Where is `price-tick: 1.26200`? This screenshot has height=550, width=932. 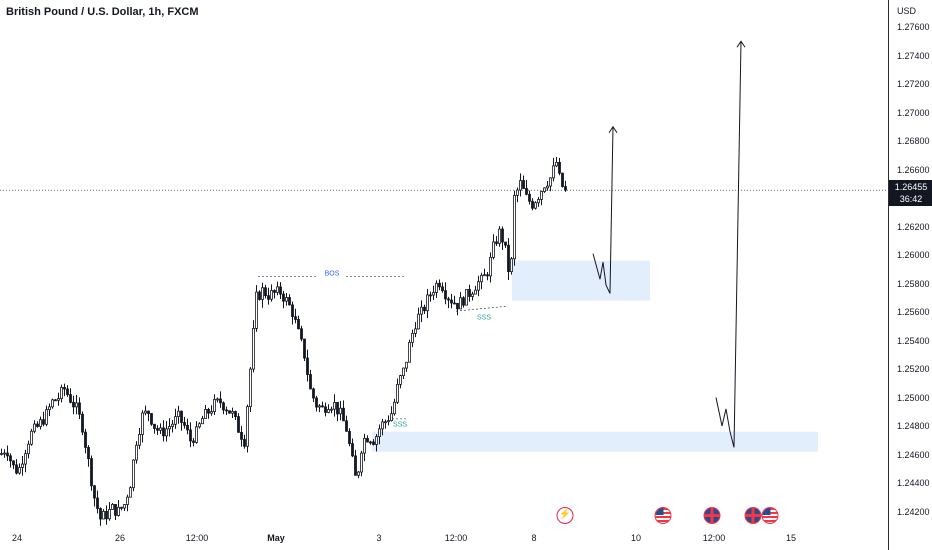 price-tick: 1.26200 is located at coordinates (913, 226).